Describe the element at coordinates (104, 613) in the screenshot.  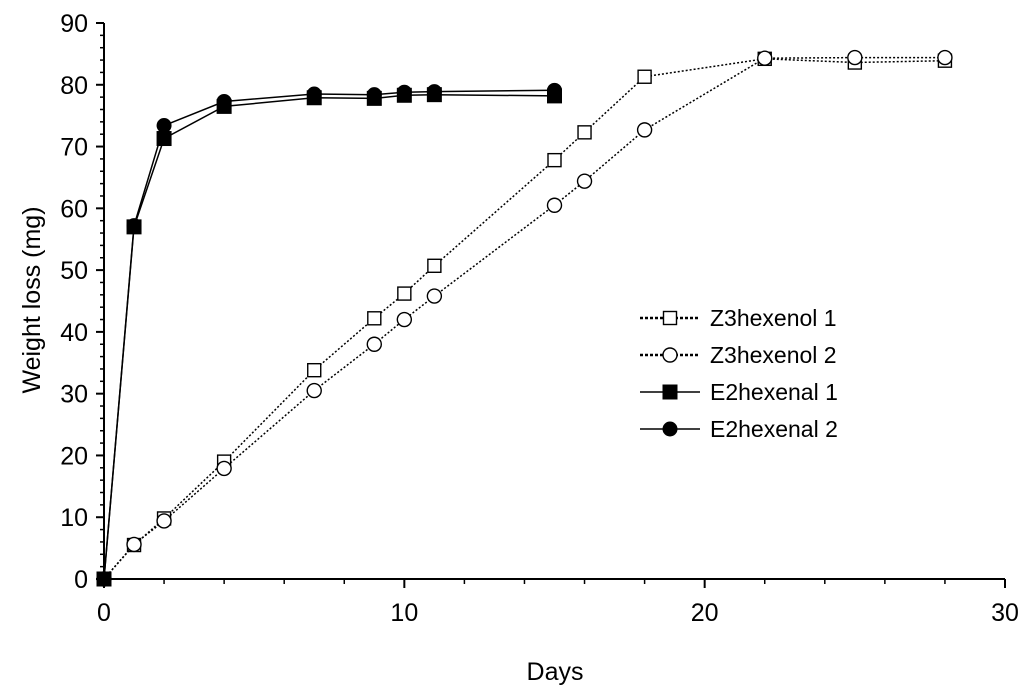
I see `x-tick-label: 0` at that location.